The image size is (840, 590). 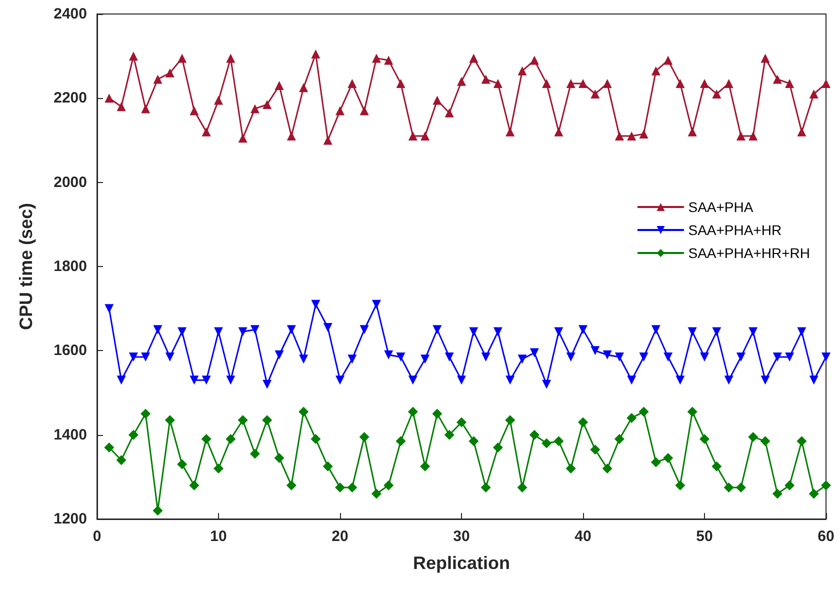 What do you see at coordinates (461, 563) in the screenshot?
I see `x-axis-title: Replication` at bounding box center [461, 563].